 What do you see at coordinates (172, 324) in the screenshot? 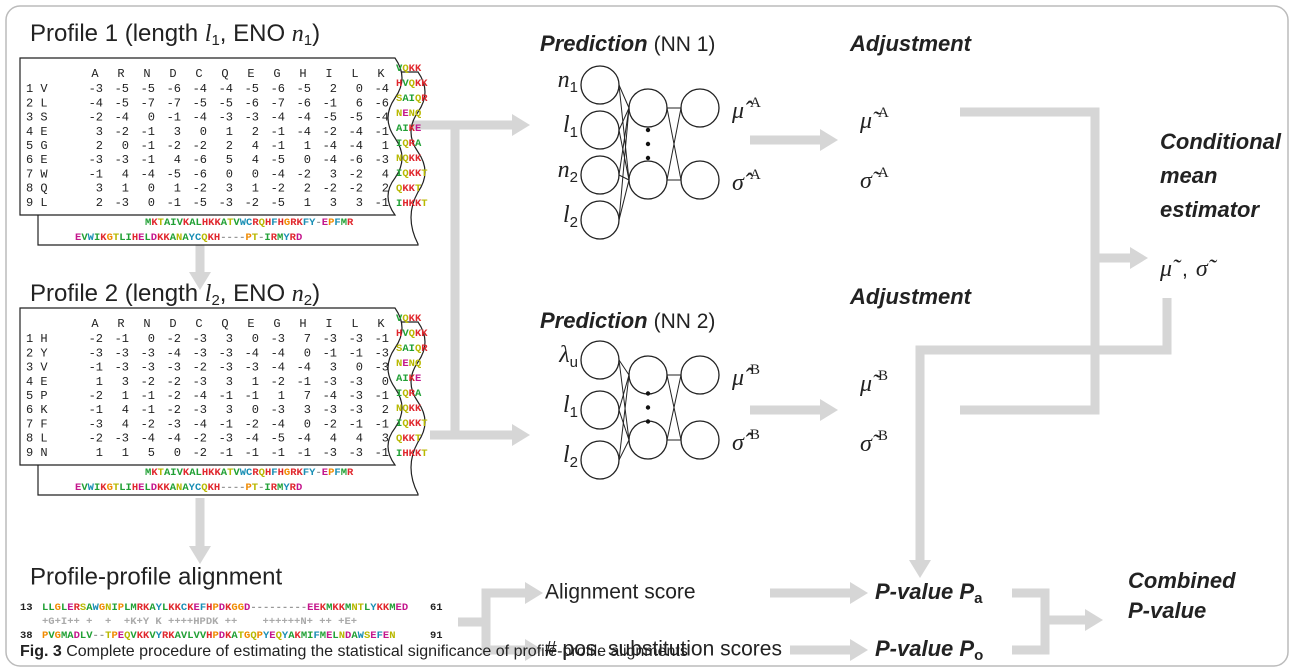
I see `column-label: D` at bounding box center [172, 324].